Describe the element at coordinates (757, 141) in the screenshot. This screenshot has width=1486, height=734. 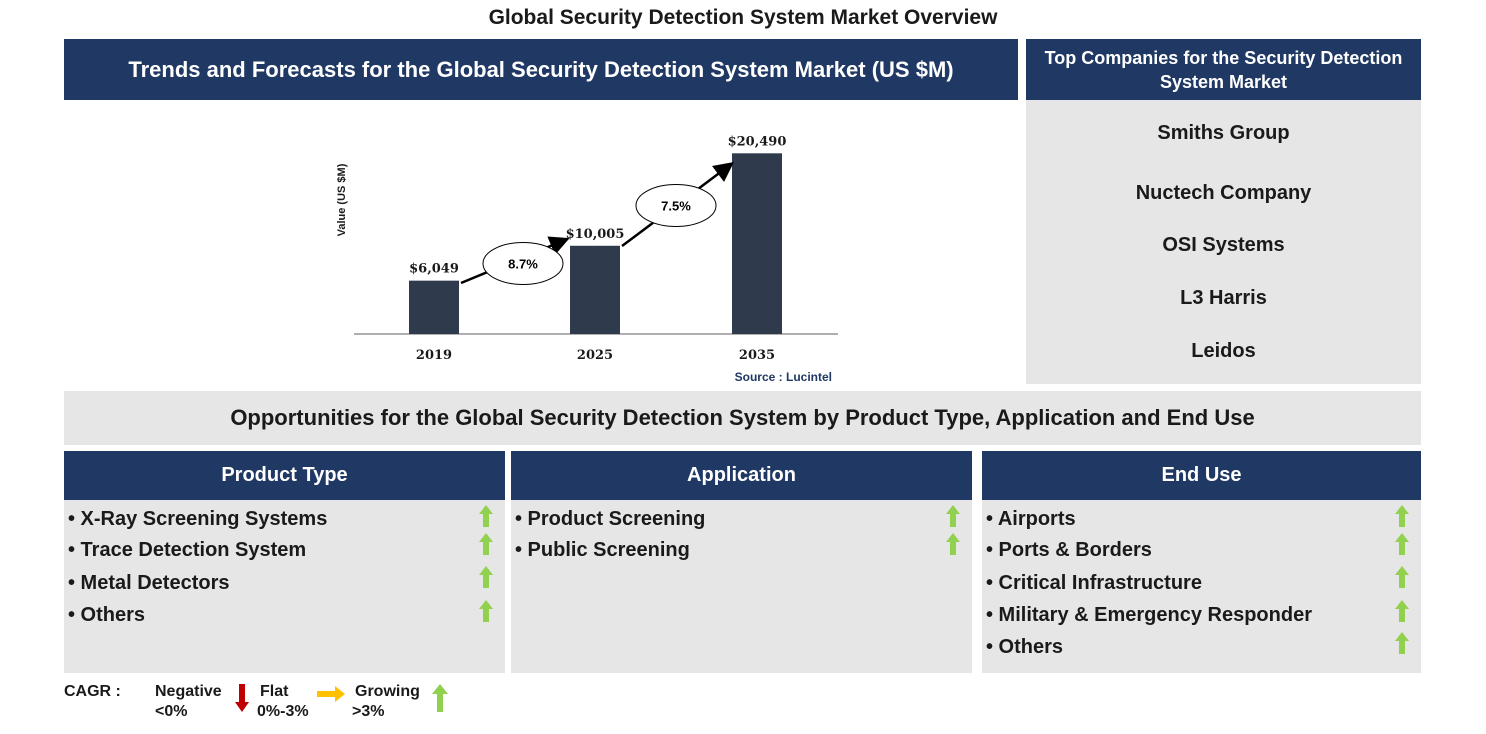
I see `data-label-2035: $20,490` at that location.